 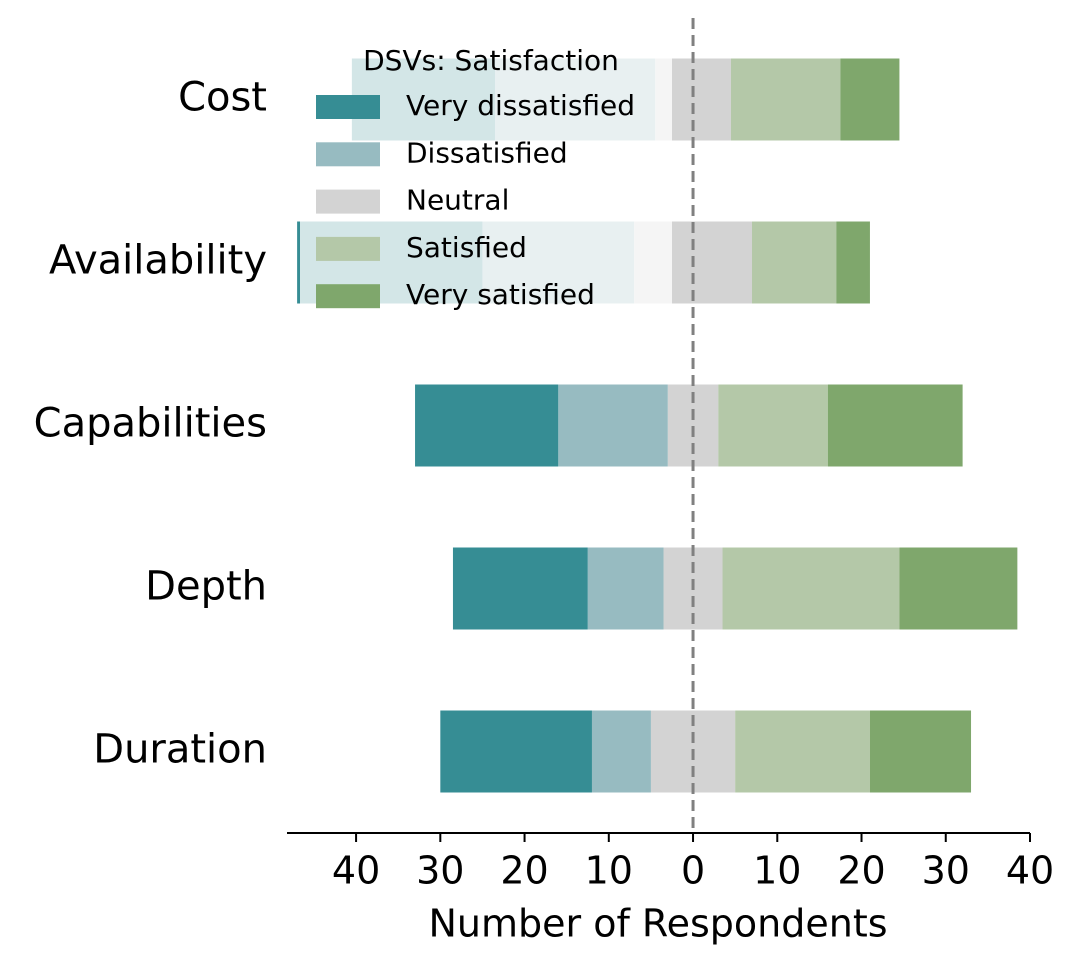 What do you see at coordinates (206, 587) in the screenshot?
I see `y-tick-label: Depth` at bounding box center [206, 587].